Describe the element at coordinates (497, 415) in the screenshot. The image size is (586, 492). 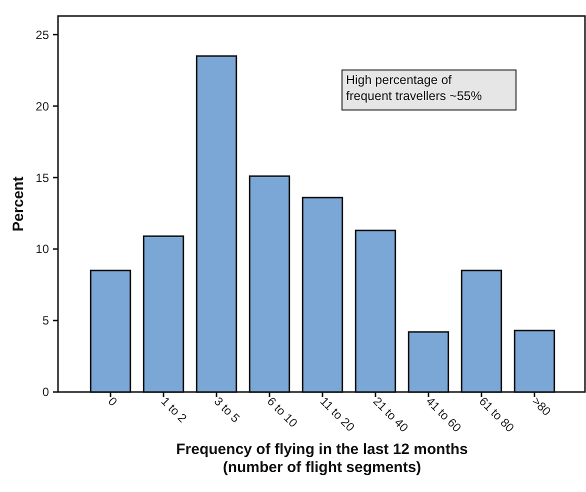
I see `x-tick-label: 61 to 80` at that location.